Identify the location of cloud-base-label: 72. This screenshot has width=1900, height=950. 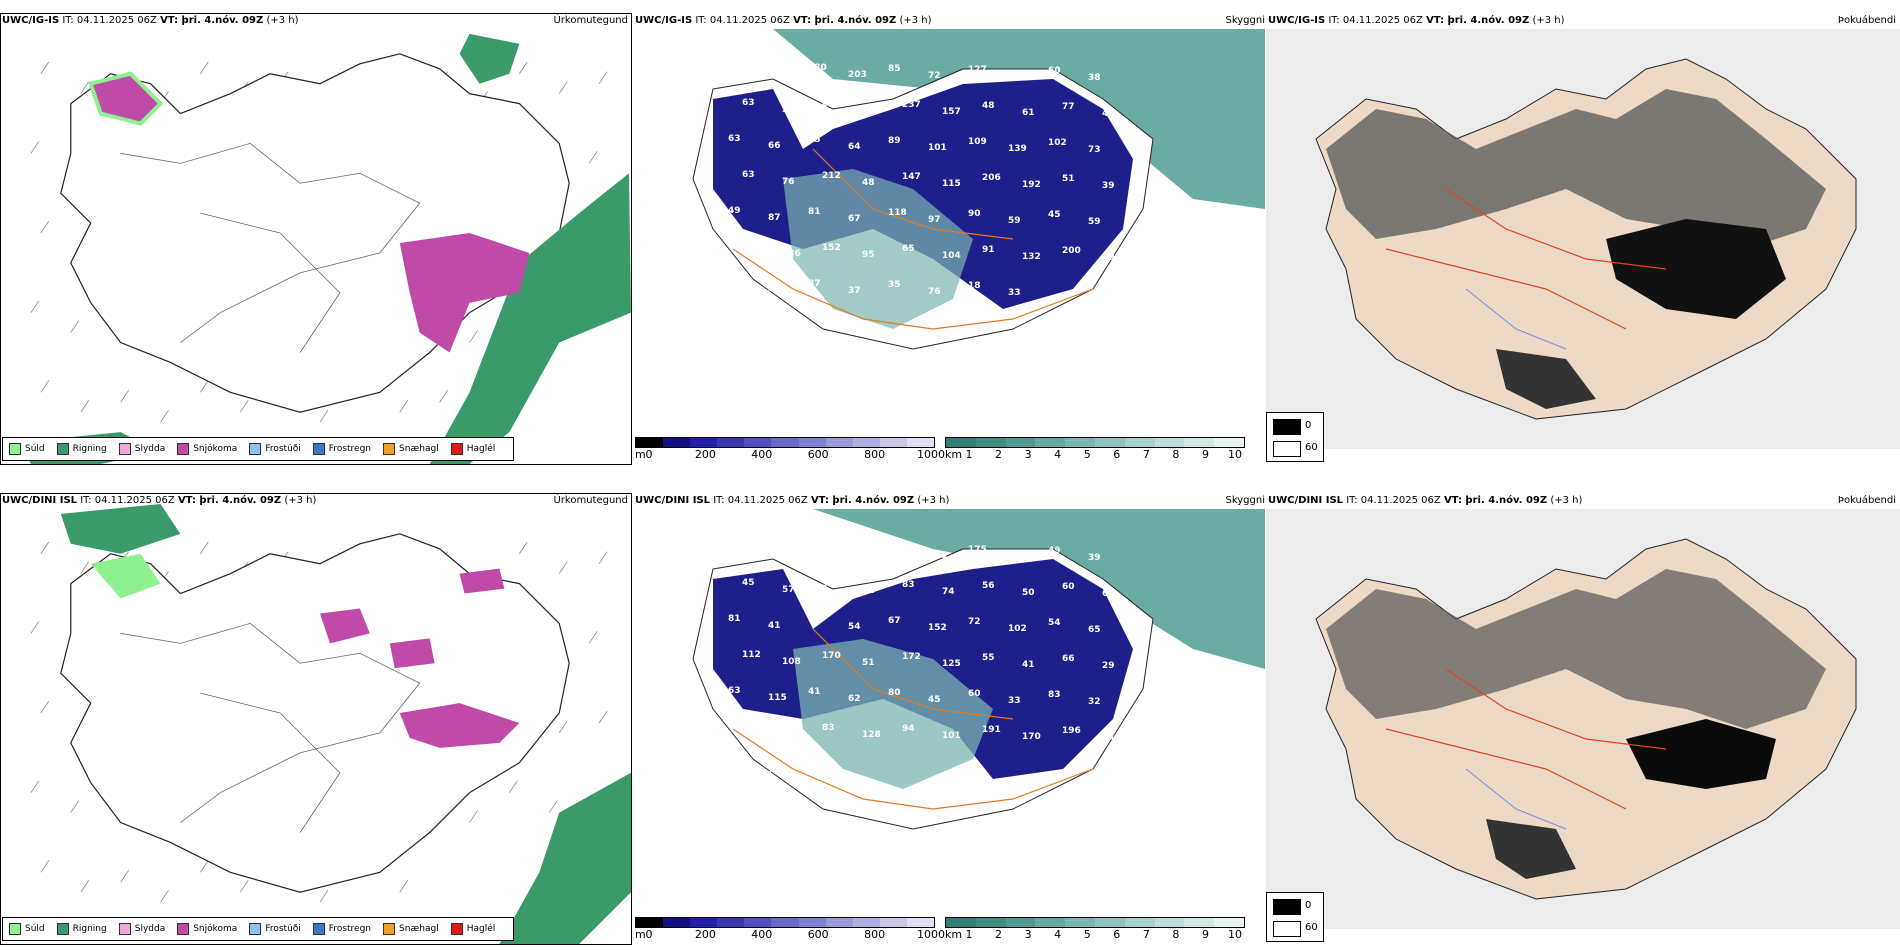
(974, 622).